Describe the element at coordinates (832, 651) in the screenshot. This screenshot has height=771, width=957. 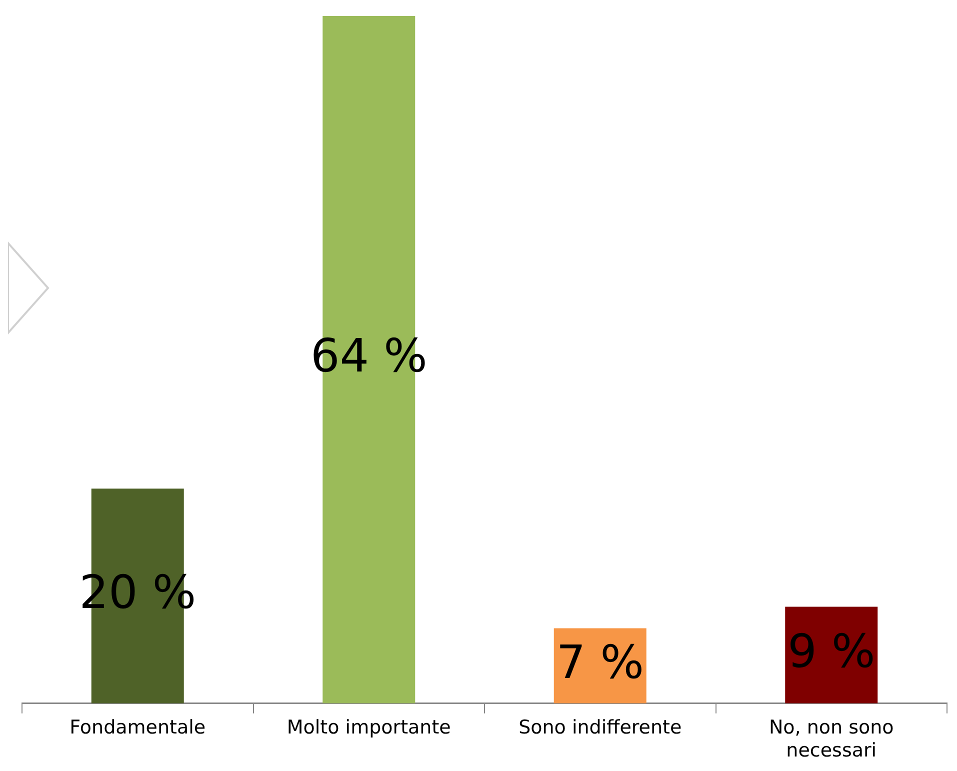
I see `data-label: 9 %` at that location.